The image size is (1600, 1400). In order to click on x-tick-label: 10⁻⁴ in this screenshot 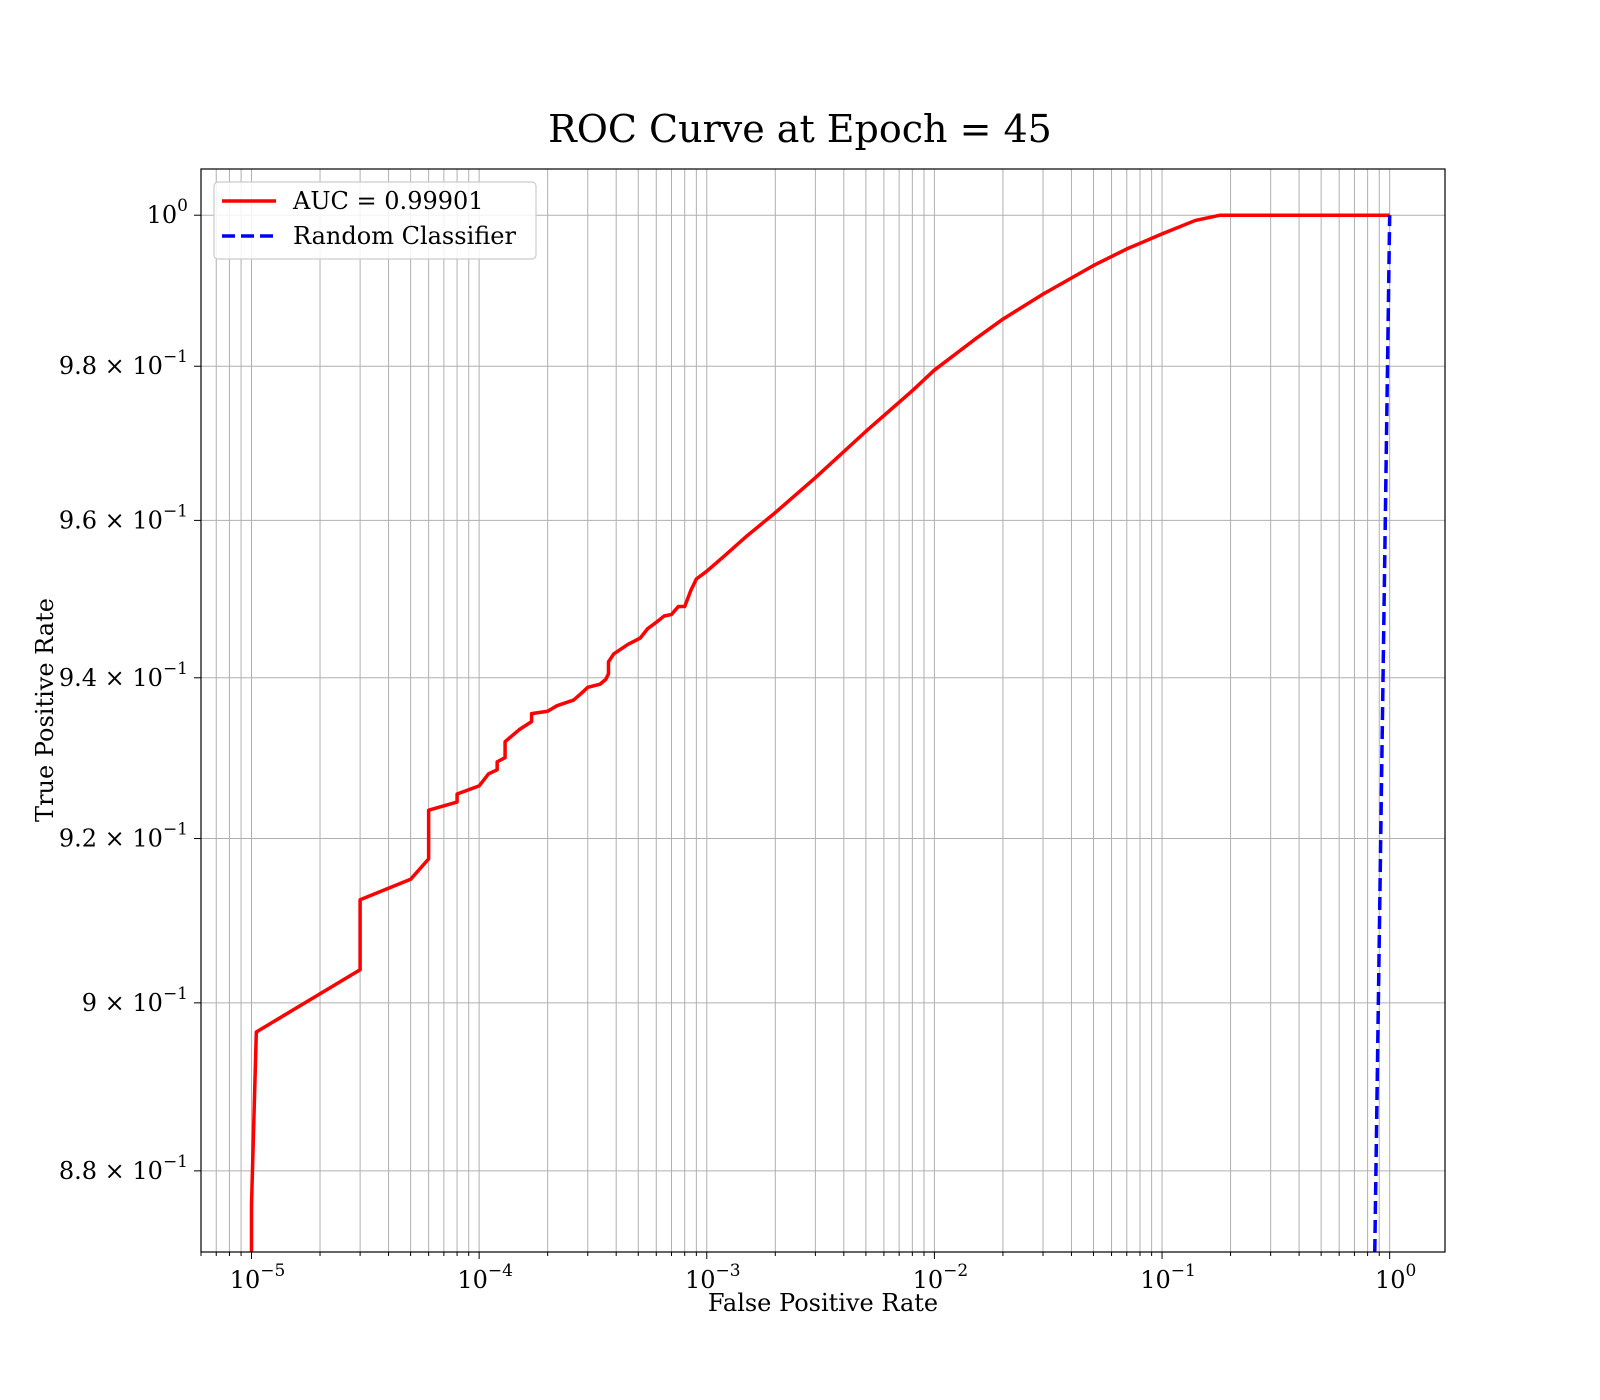, I will do `click(485, 1277)`.